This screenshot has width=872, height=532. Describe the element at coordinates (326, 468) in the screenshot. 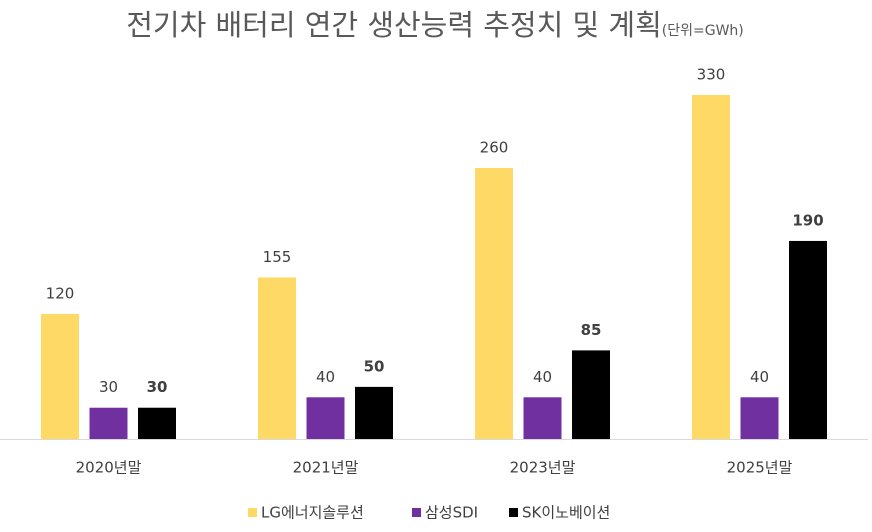

I see `x-tick-label: 2021년말` at that location.